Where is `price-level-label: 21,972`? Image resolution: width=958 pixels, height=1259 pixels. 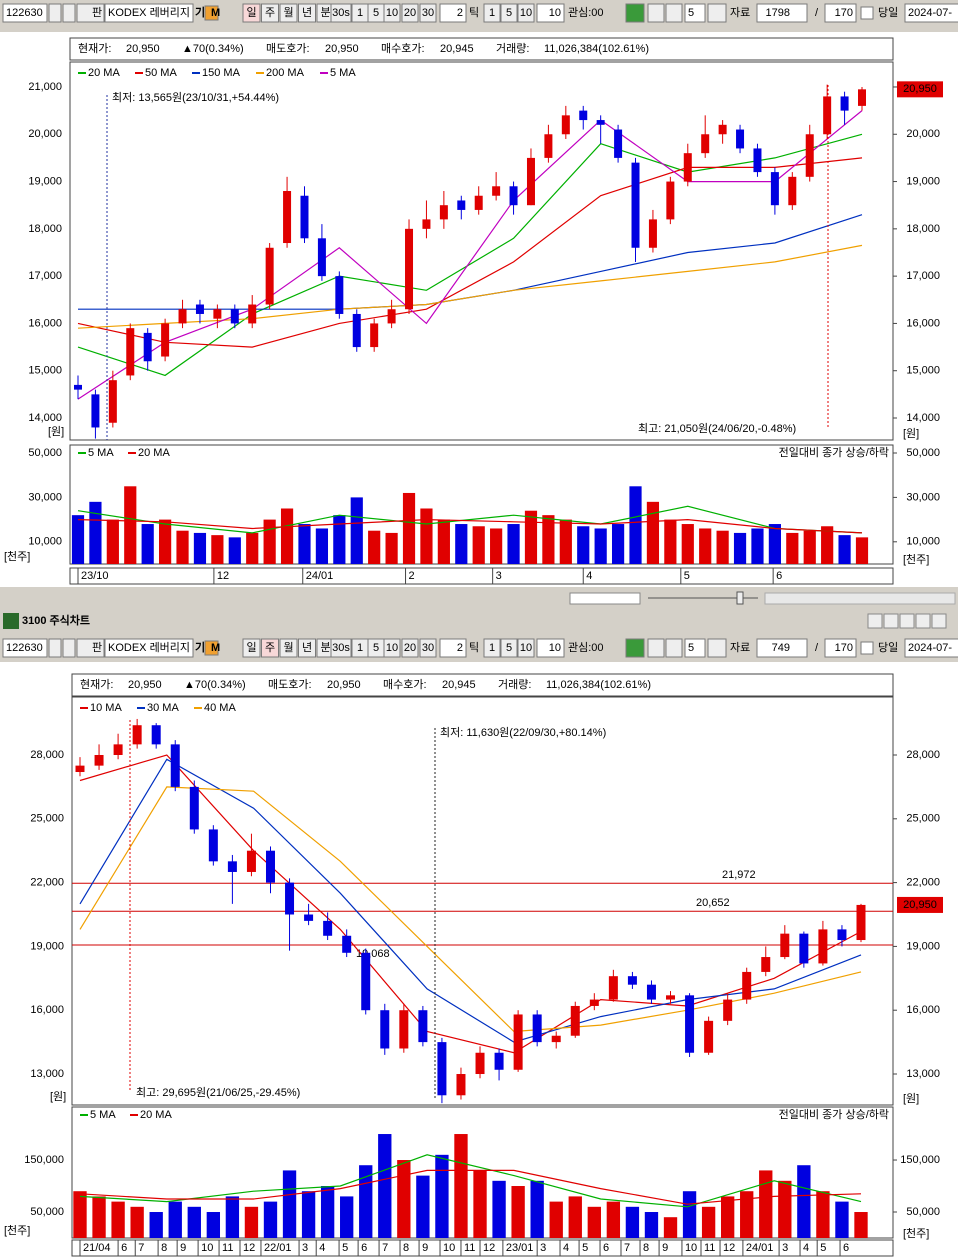
price-level-label: 21,972 is located at coordinates (739, 875).